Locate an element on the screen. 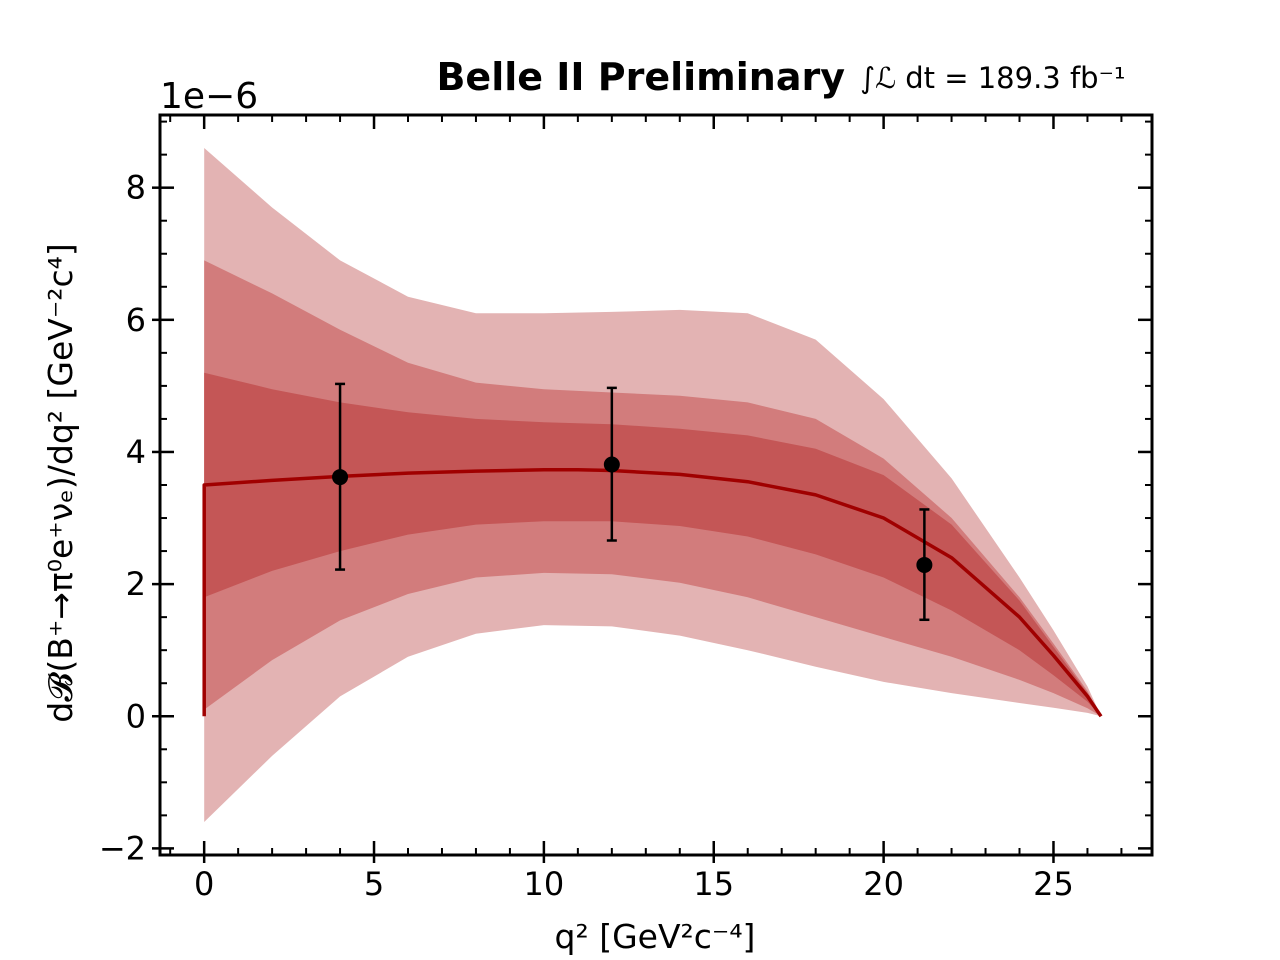 The height and width of the screenshot is (960, 1280). x-tick-label: 15 is located at coordinates (713, 884).